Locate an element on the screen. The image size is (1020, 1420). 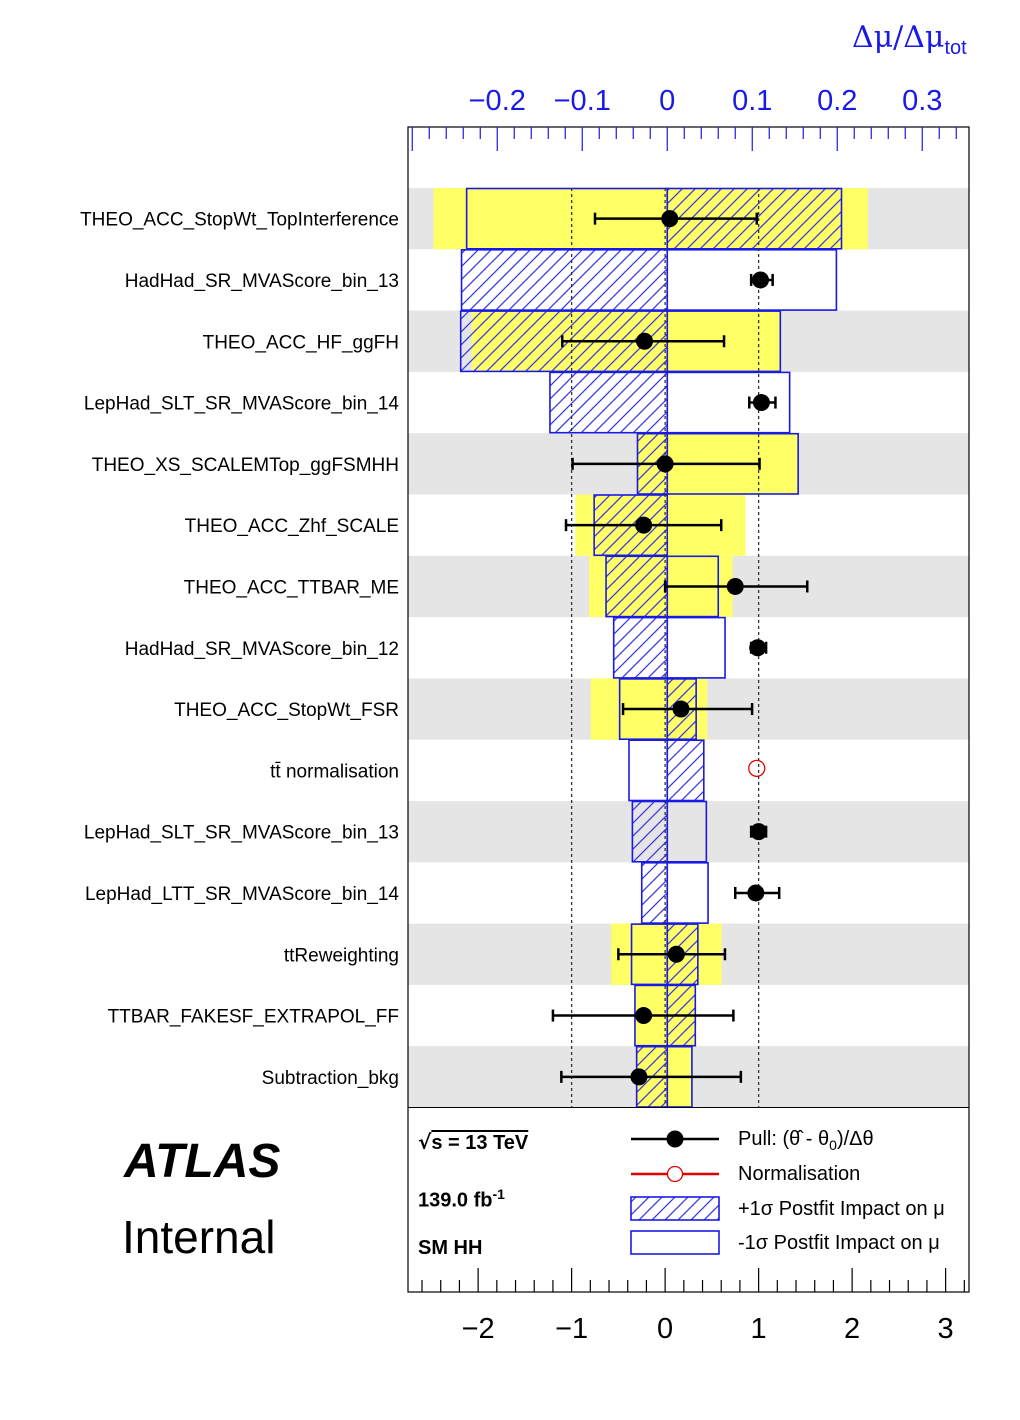
parameter-label-theo-xs-scalemtop-ggfsmhh: THEO_XS_SCALEMTop_ggFSMHH is located at coordinates (245, 465).